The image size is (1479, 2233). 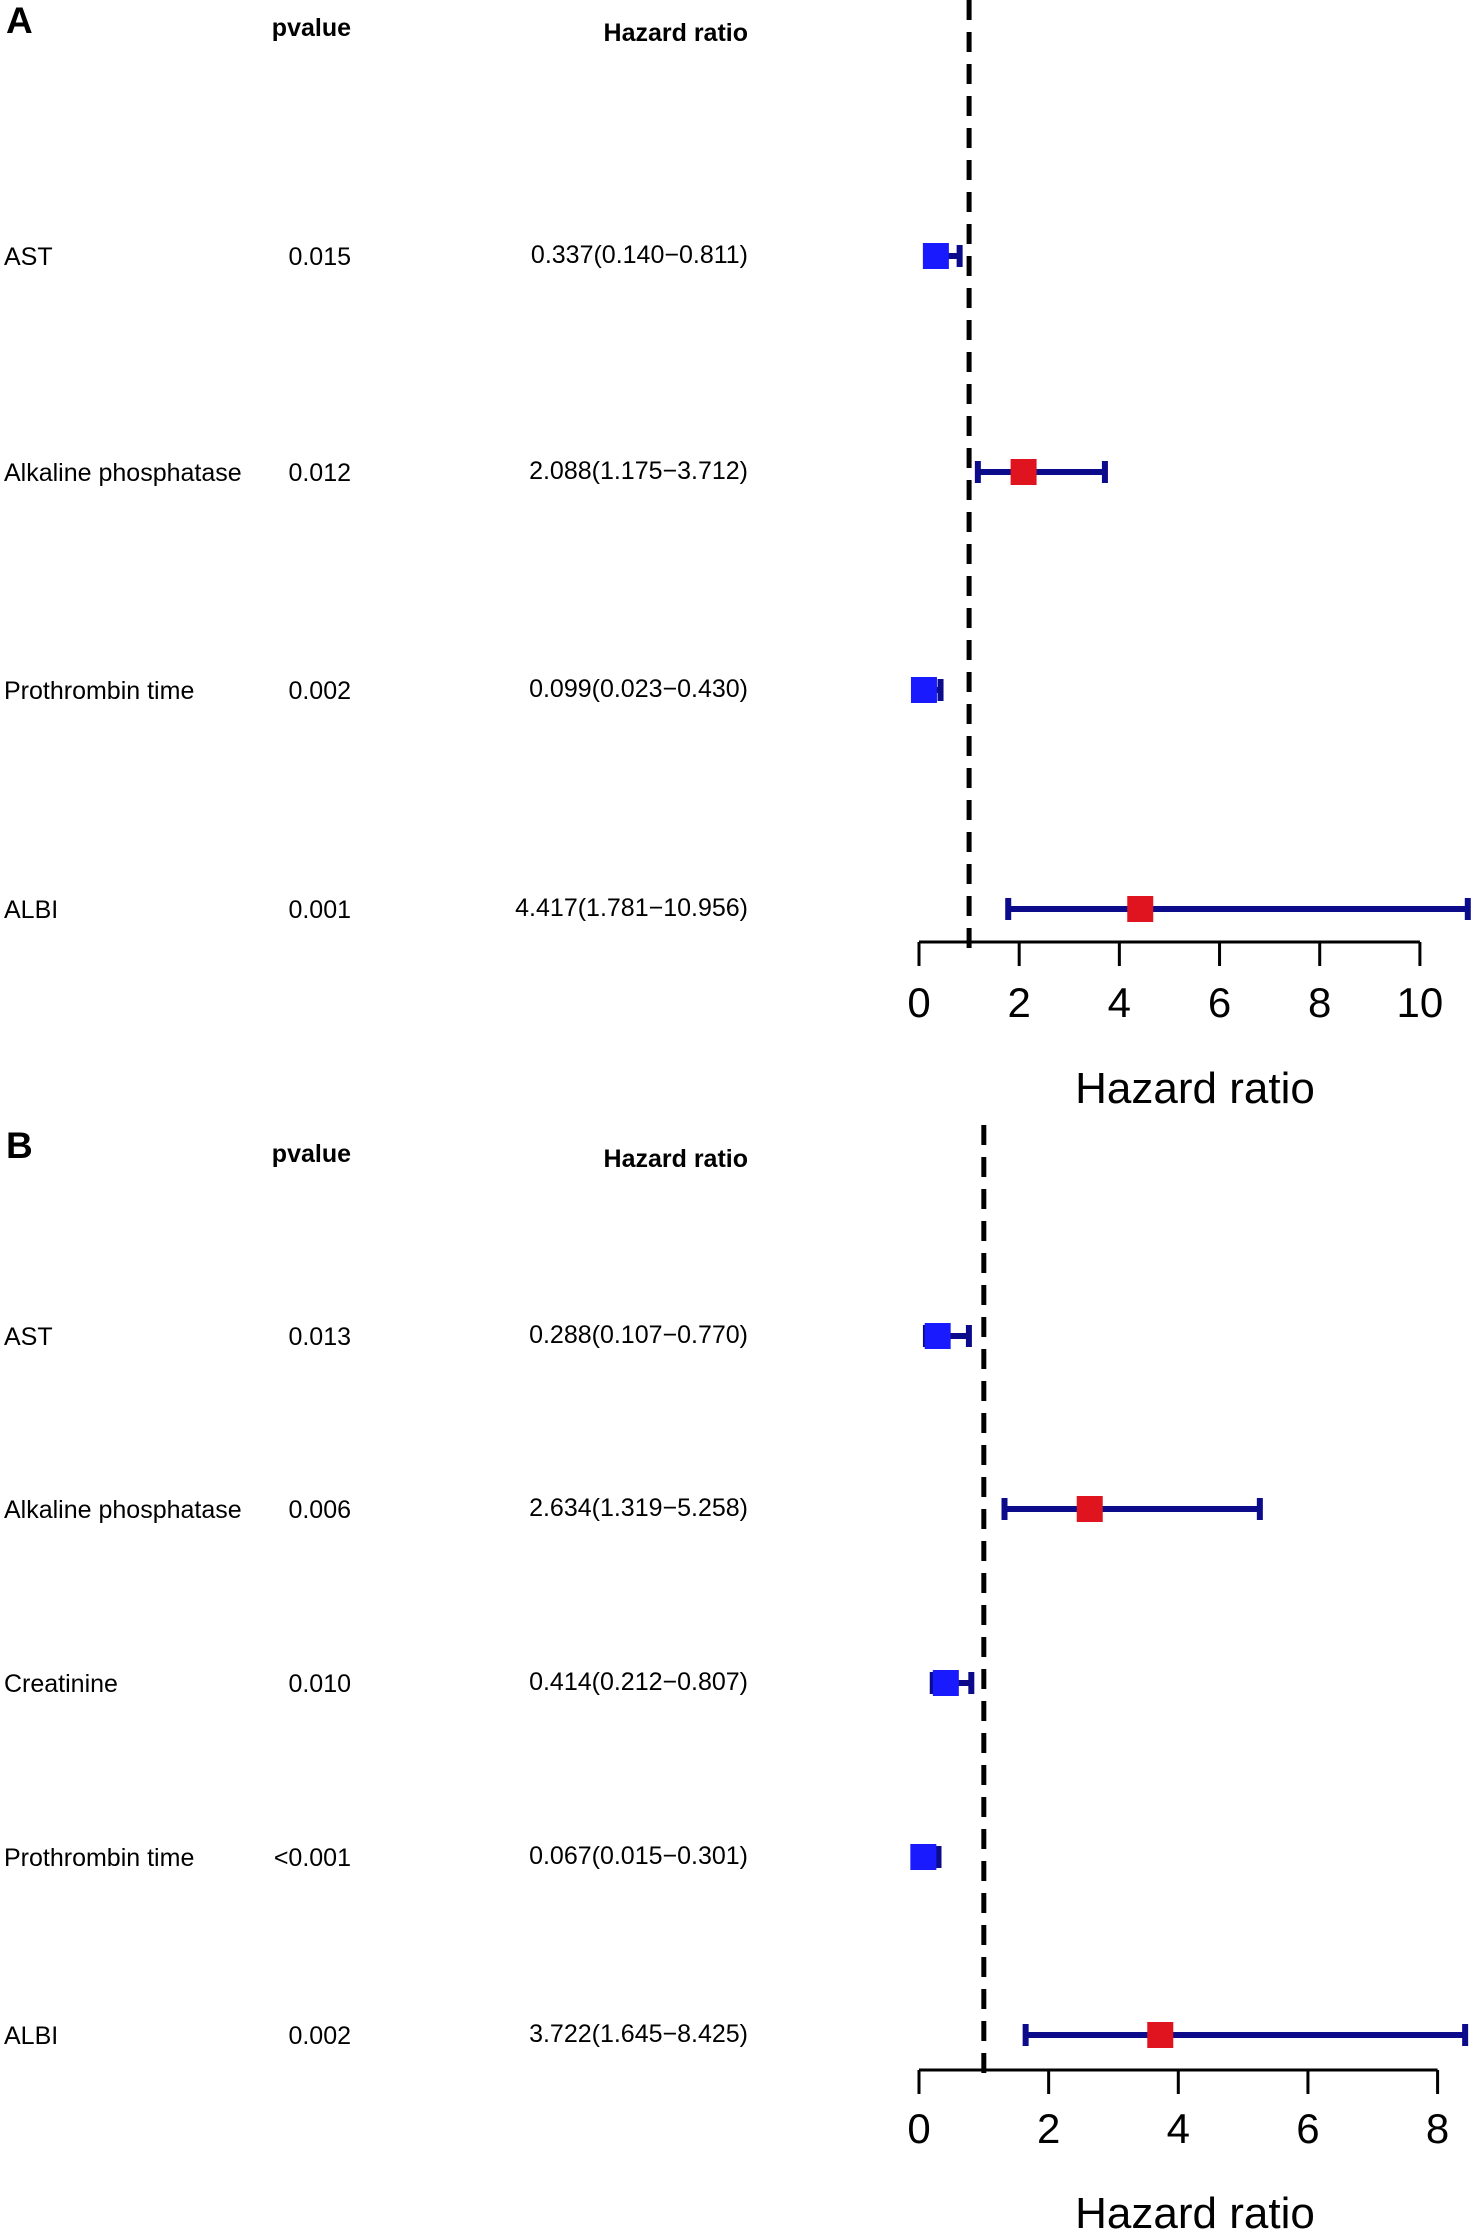 I want to click on row-pvalue: 0.015, so click(x=319, y=257).